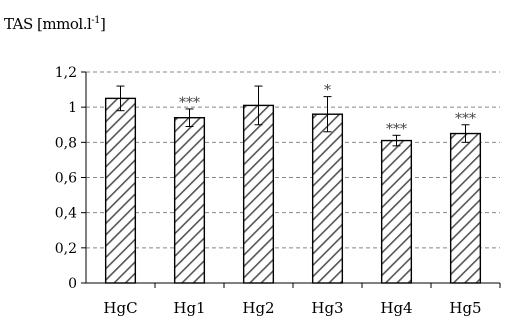  I want to click on bar-Hg4, so click(396, 211).